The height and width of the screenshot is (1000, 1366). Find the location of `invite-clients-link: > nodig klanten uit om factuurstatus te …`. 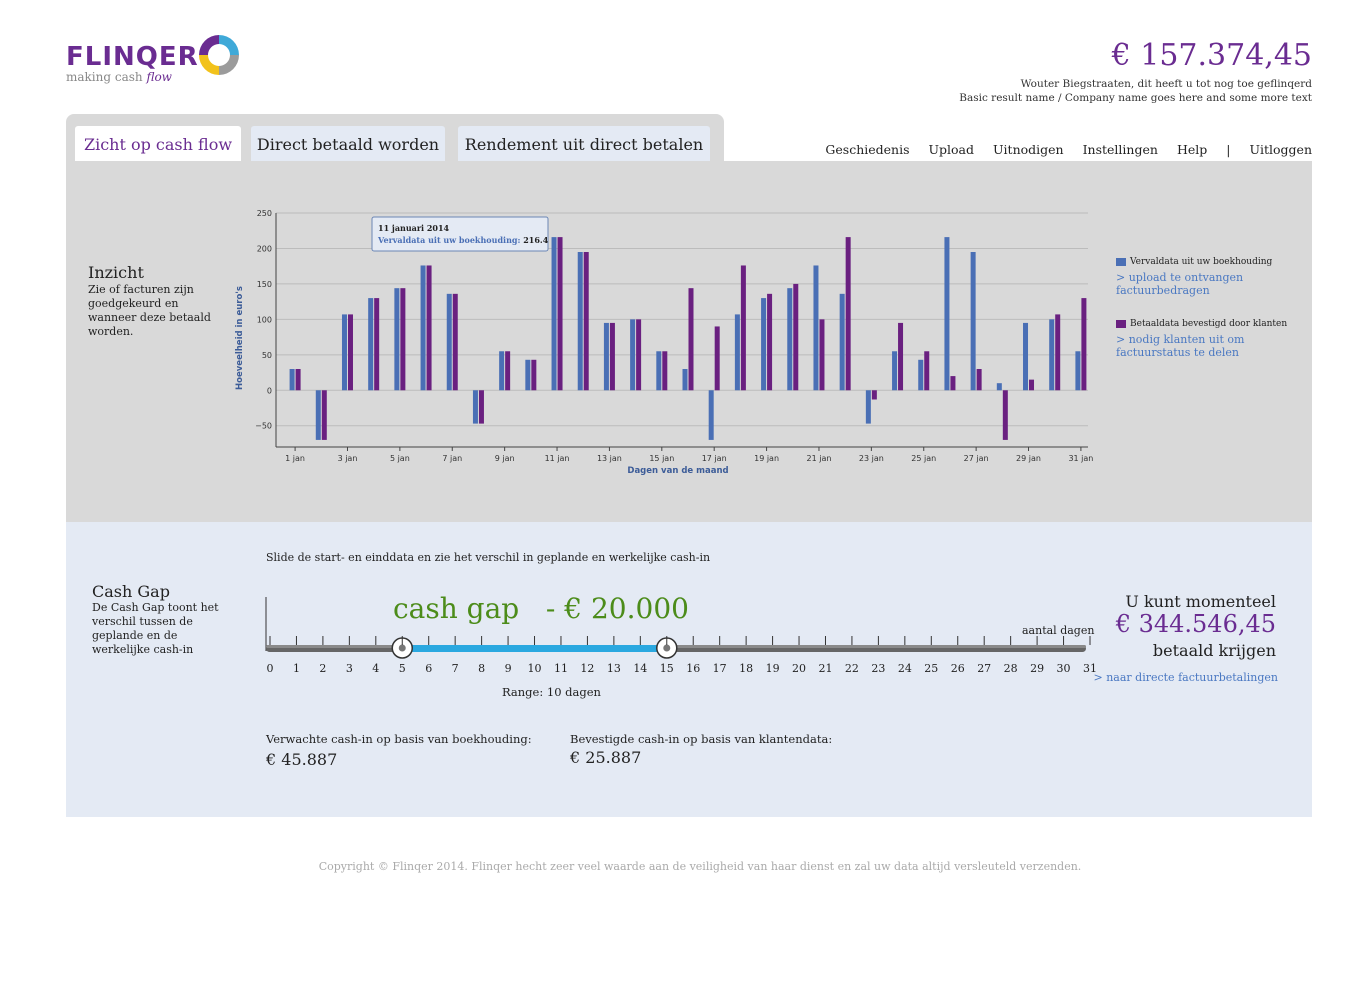

invite-clients-link: > nodig klanten uit om factuurstatus te … is located at coordinates (1180, 346).